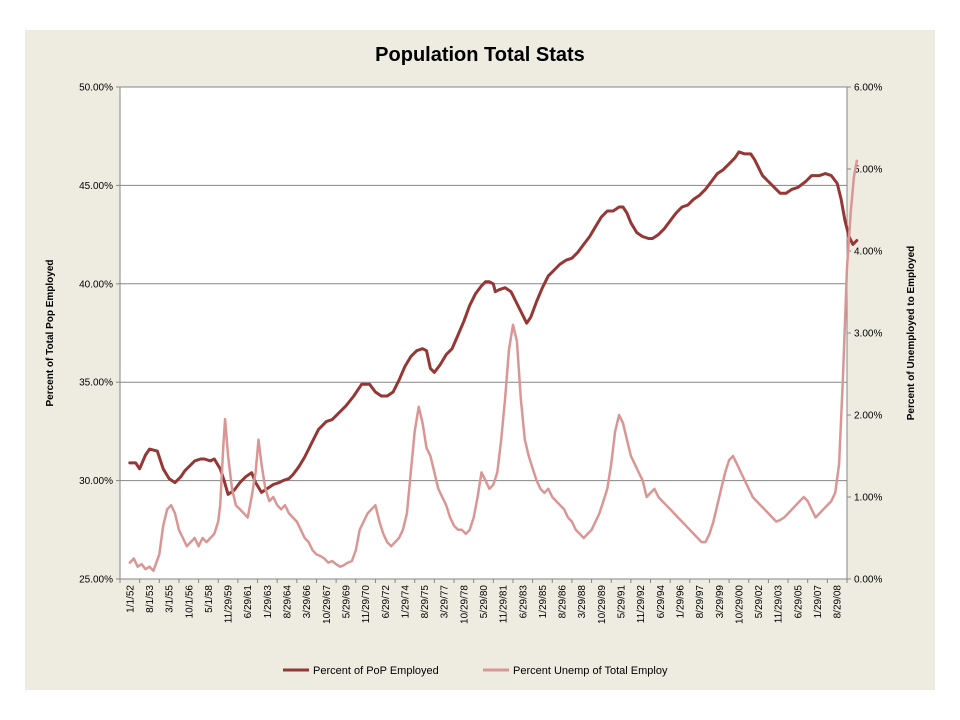  What do you see at coordinates (818, 602) in the screenshot?
I see `x-tick-label: 1/29/07` at bounding box center [818, 602].